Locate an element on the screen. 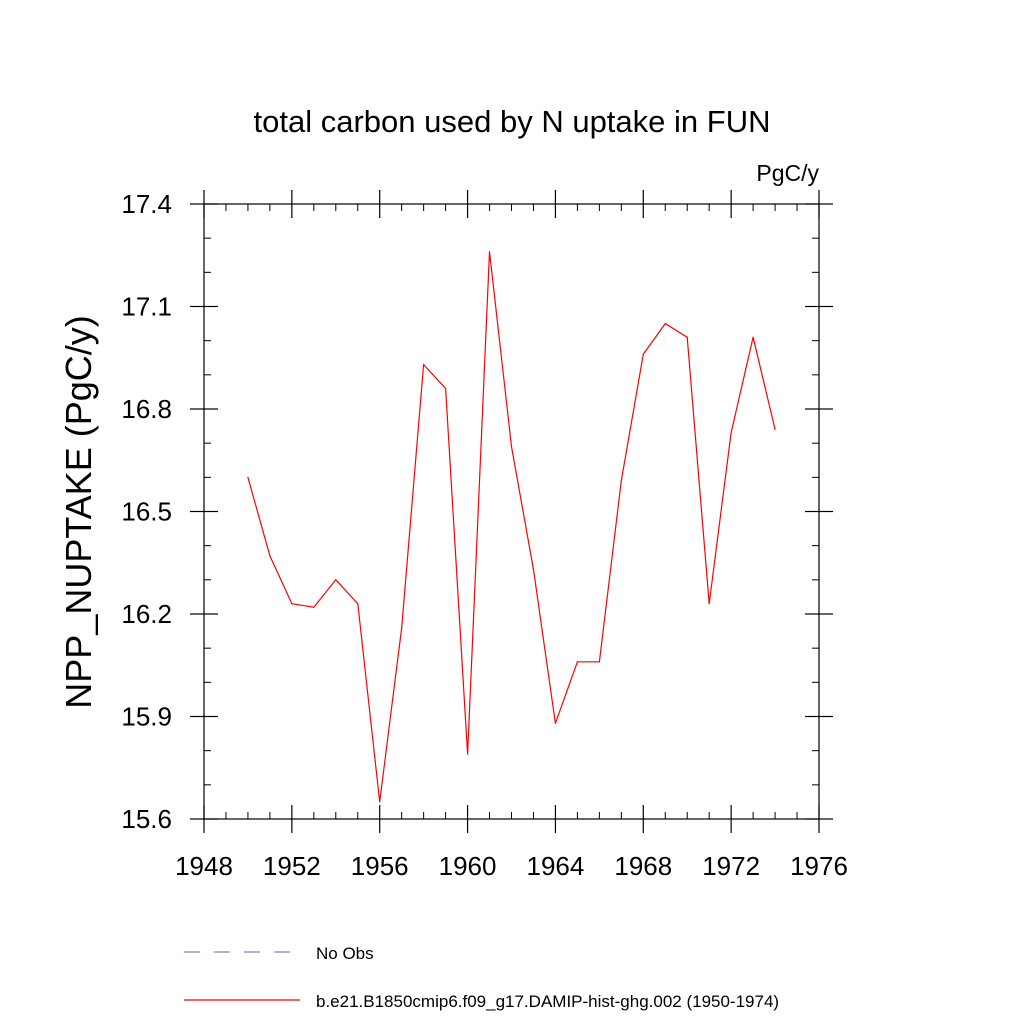 The image size is (1024, 1029). y-tick-label: 16.5 is located at coordinates (146, 512).